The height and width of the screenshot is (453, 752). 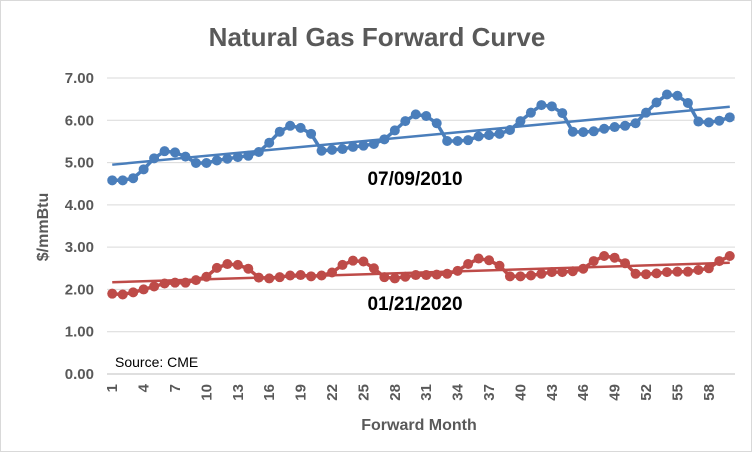 What do you see at coordinates (175, 388) in the screenshot?
I see `x-tick-label: 7` at bounding box center [175, 388].